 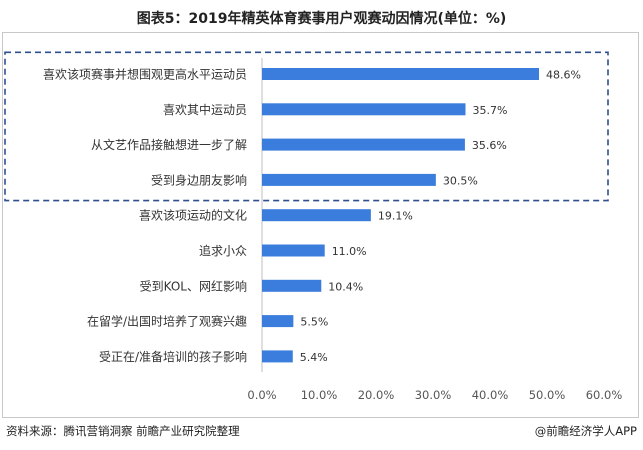 I want to click on data-label: 5.4%, so click(x=314, y=357).